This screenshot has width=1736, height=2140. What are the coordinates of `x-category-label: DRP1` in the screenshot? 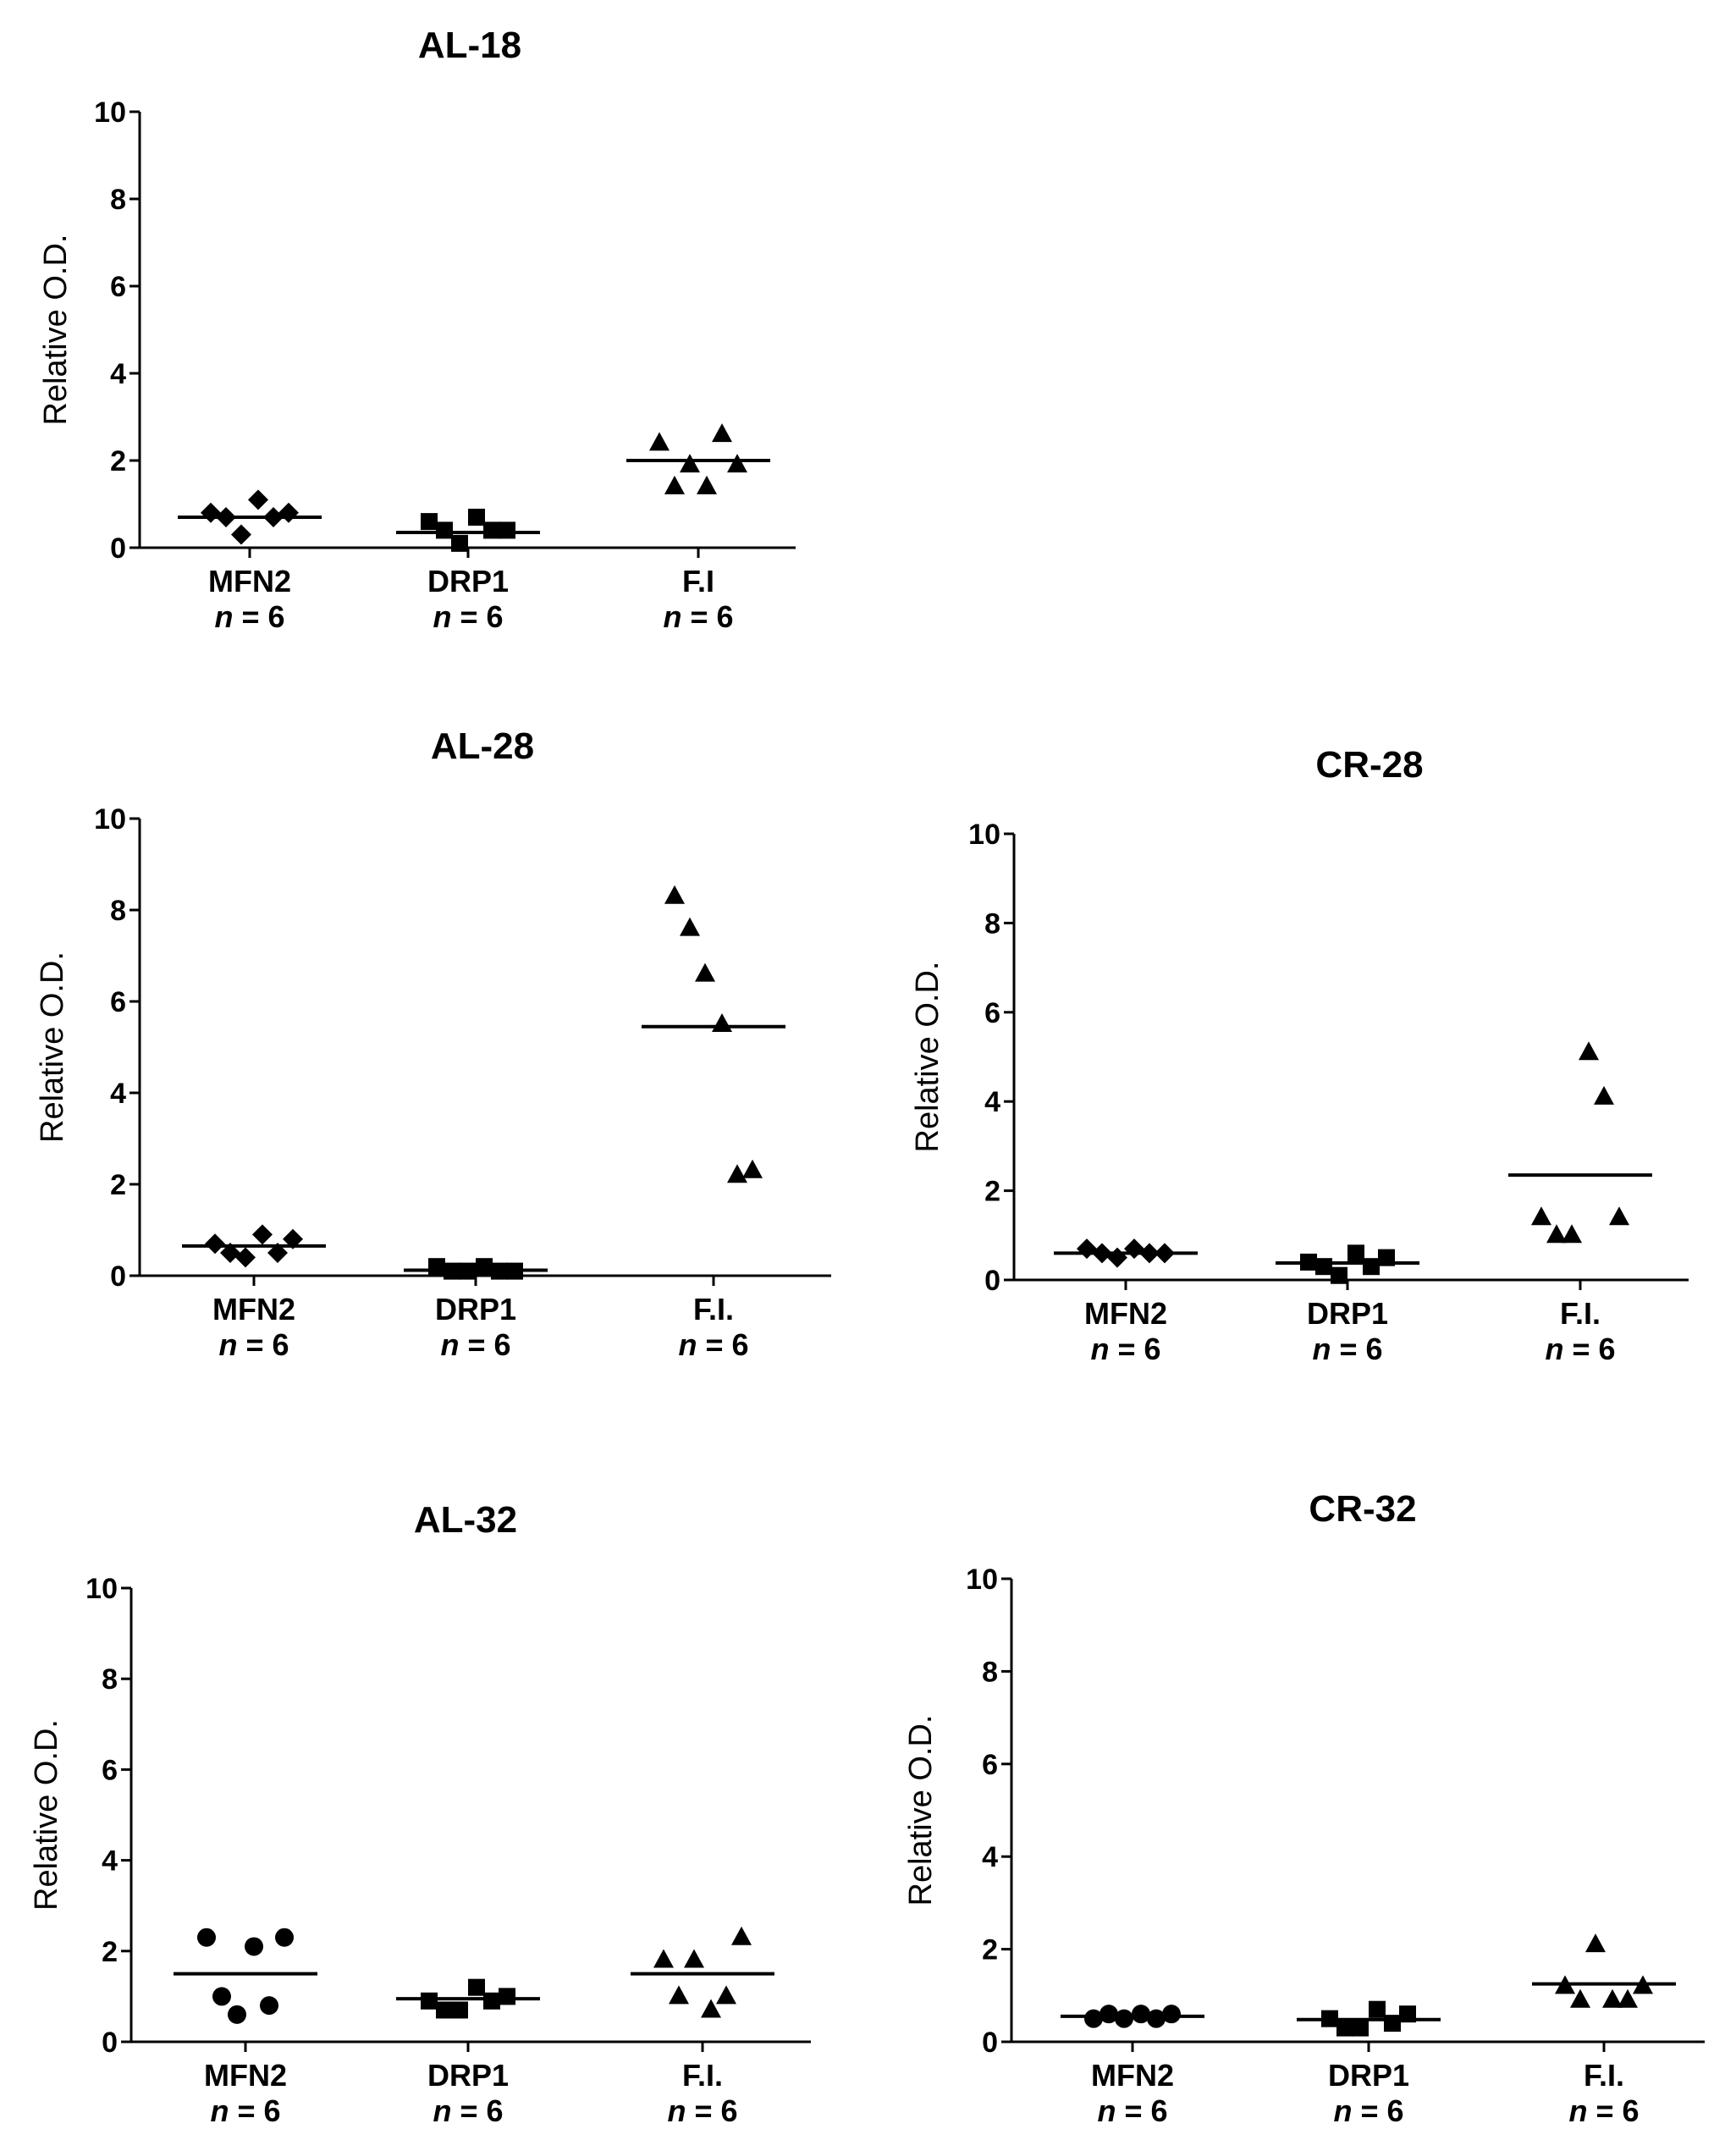 It's located at (1347, 1313).